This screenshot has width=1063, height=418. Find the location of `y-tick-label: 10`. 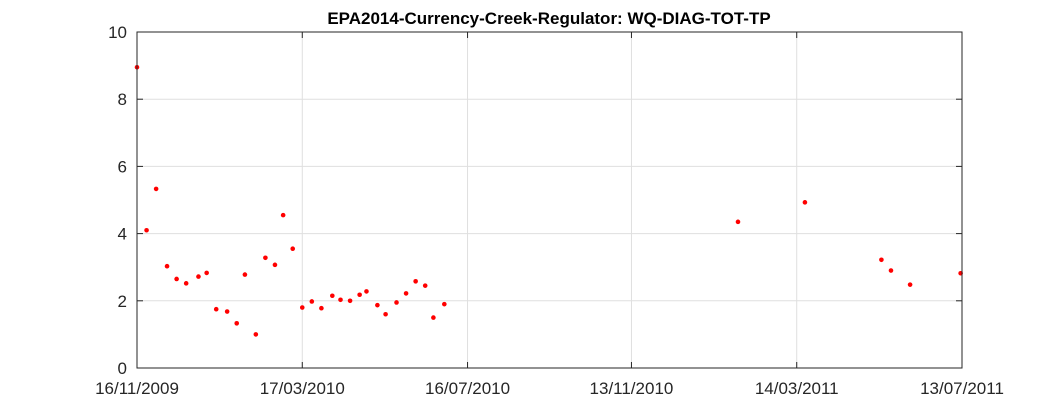

y-tick-label: 10 is located at coordinates (117, 32).